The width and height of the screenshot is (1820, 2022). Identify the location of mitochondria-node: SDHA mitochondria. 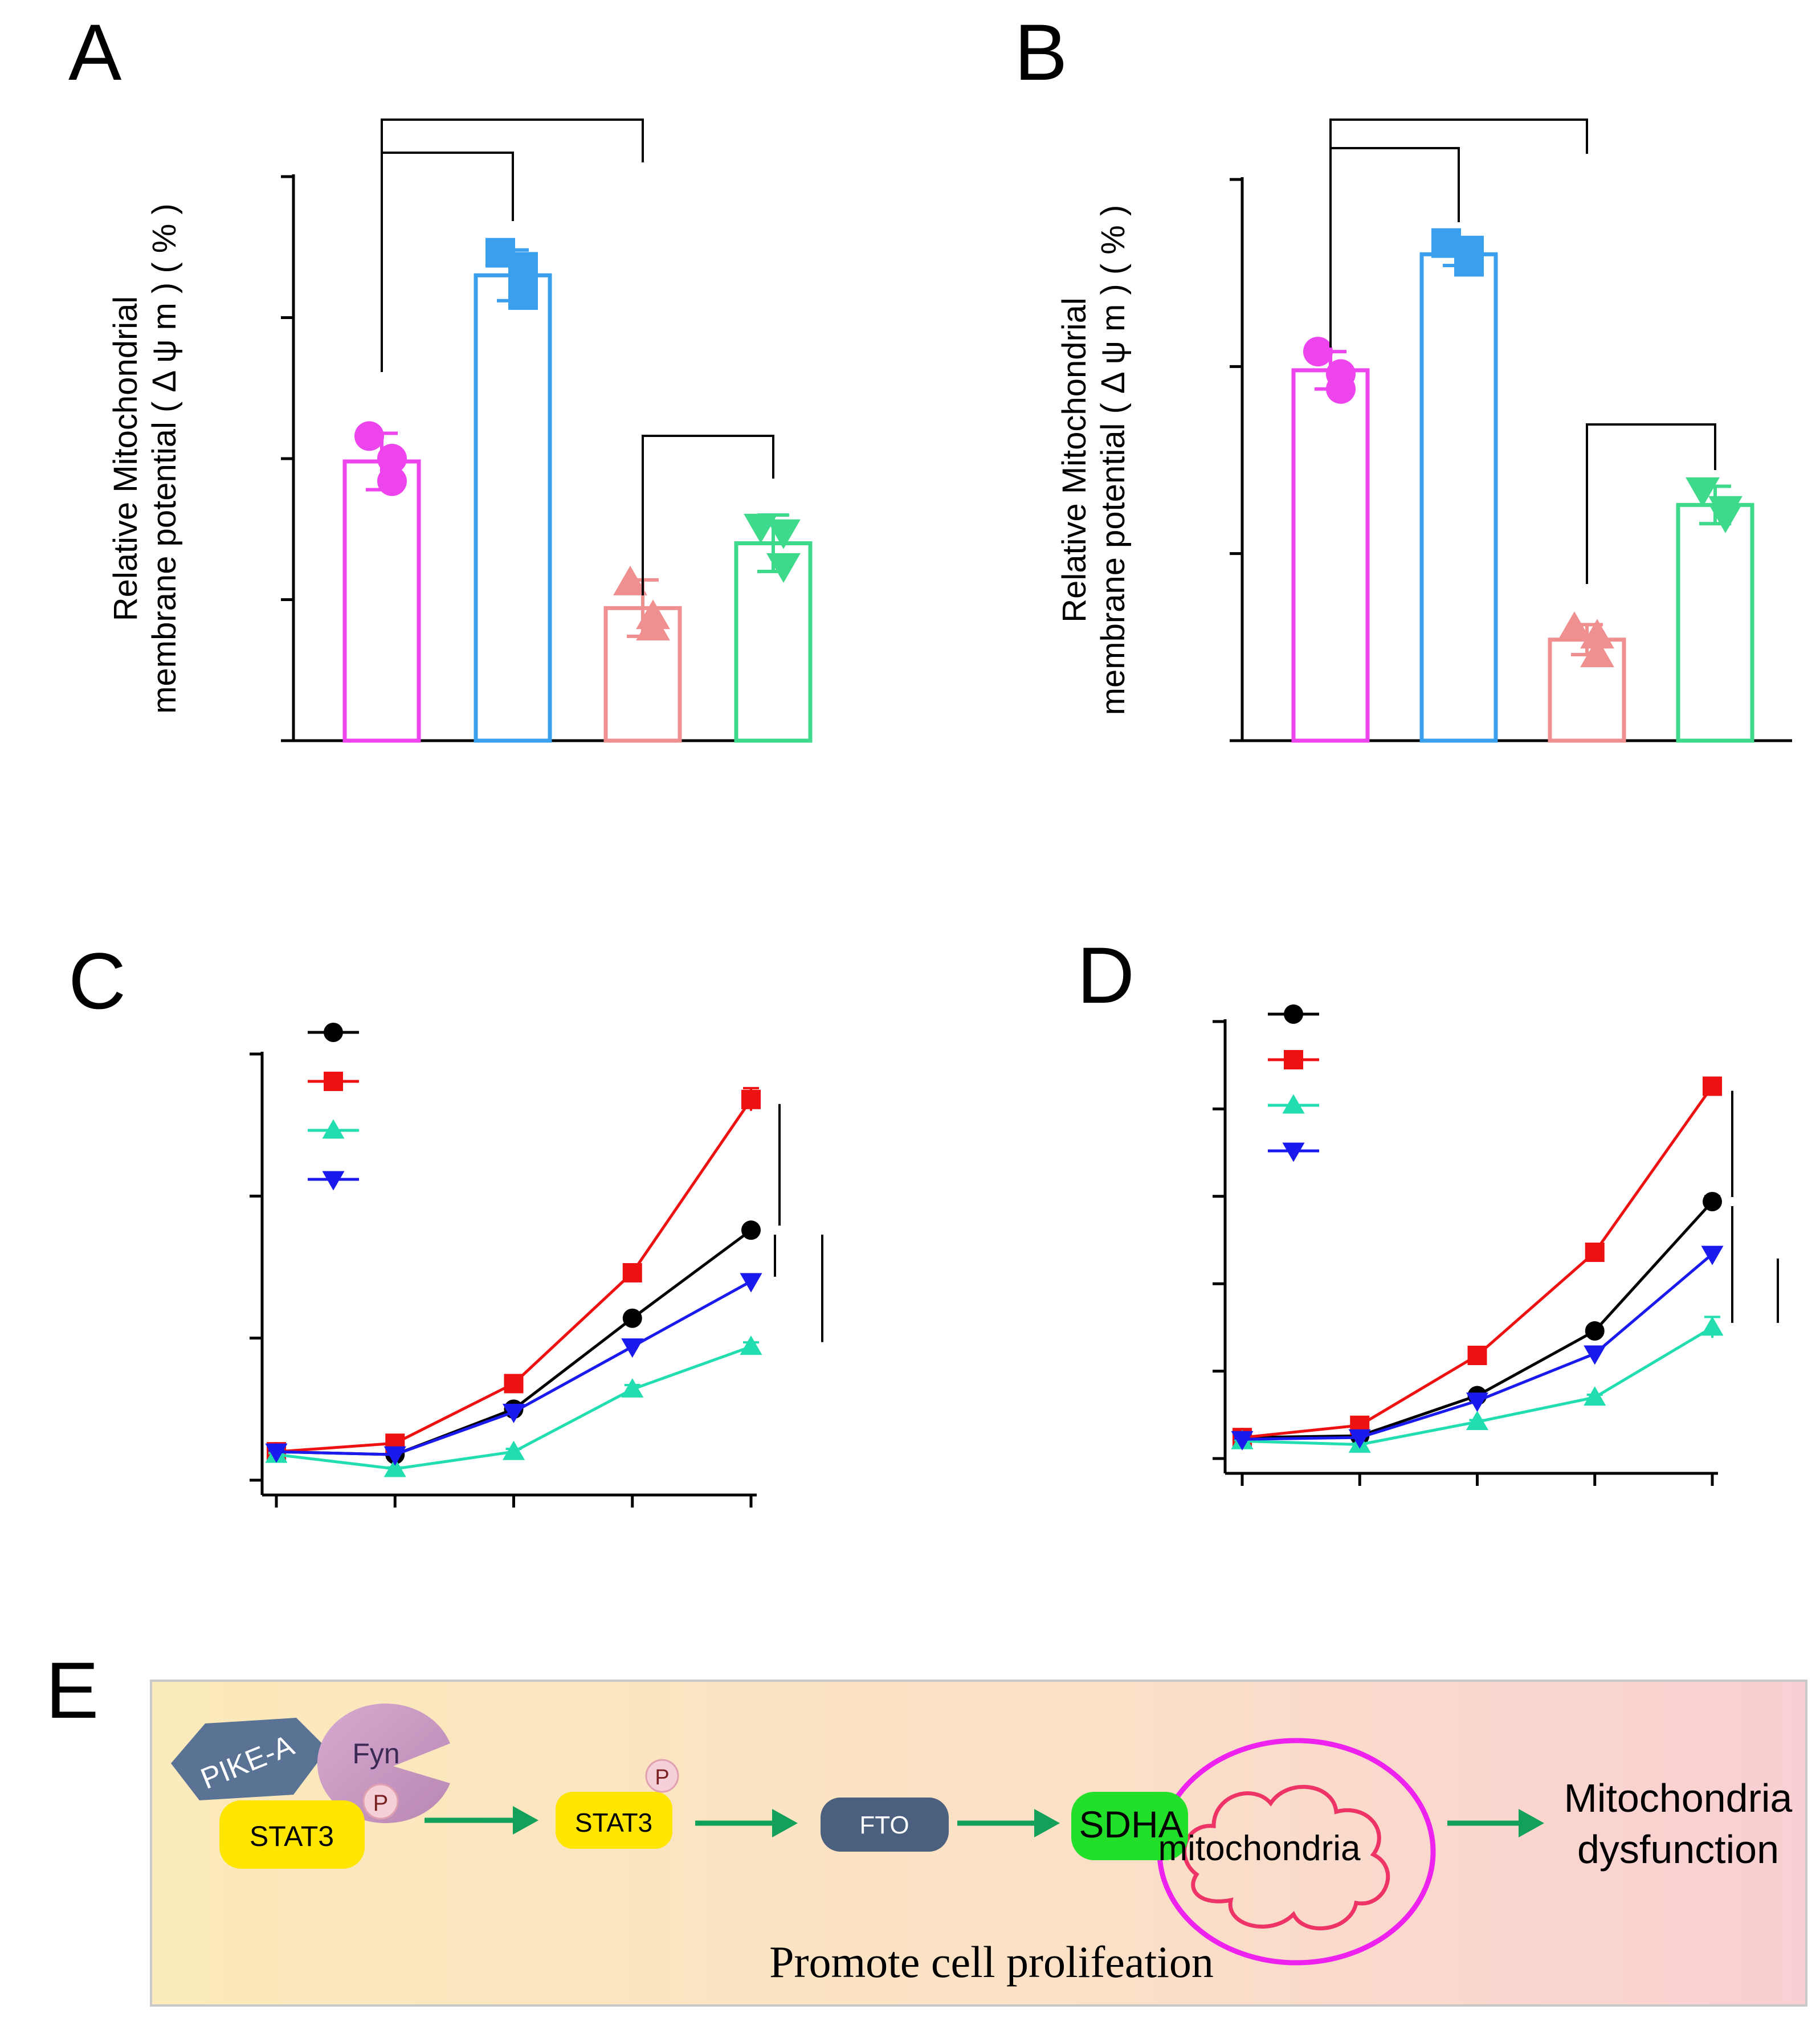
(1253, 1852).